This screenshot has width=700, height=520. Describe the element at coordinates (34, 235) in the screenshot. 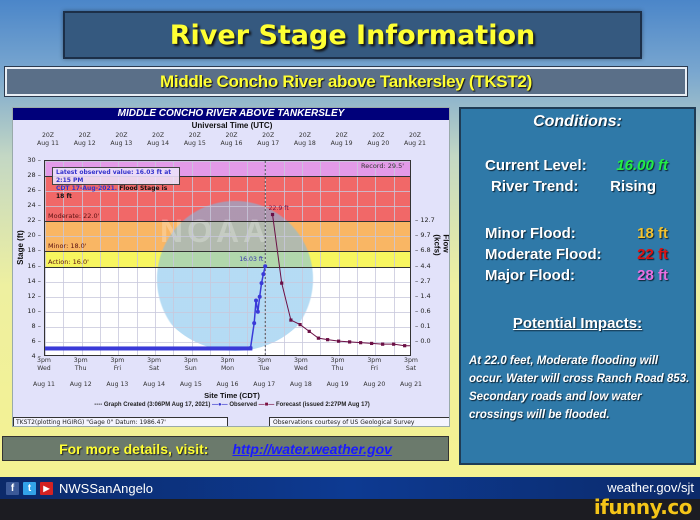

I see `stage-tick: 20 –` at that location.